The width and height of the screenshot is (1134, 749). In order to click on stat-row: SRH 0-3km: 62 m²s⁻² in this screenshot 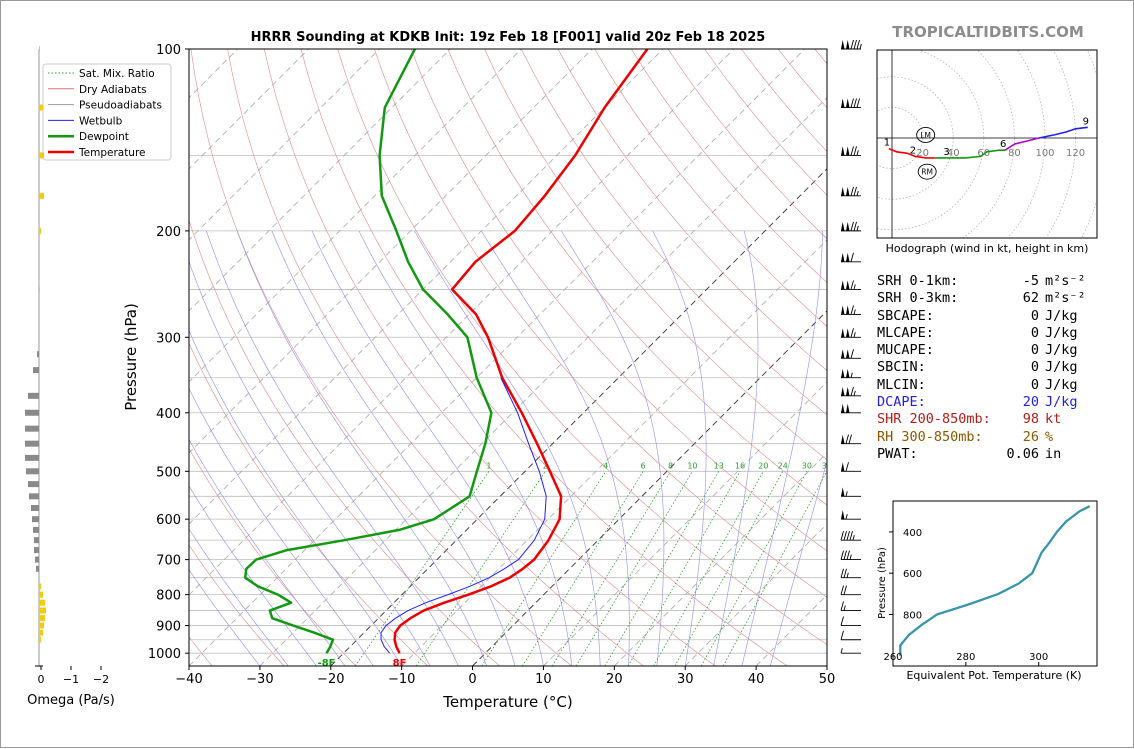, I will do `click(992, 298)`.